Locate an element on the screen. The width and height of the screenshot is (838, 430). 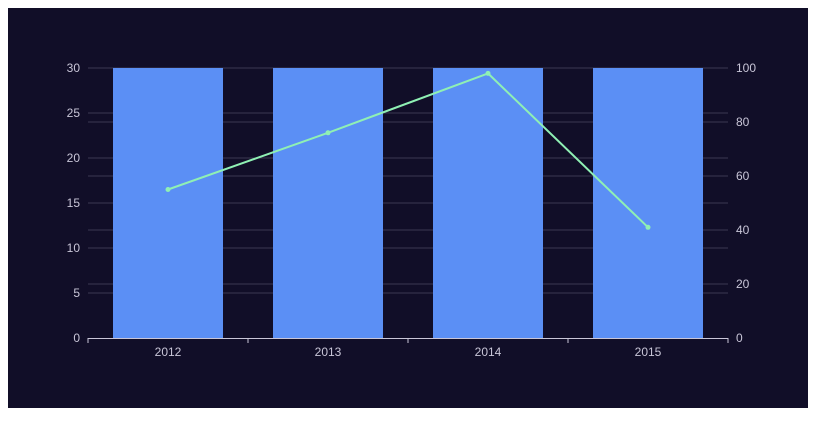
y-right-tick-label: 40 is located at coordinates (743, 230).